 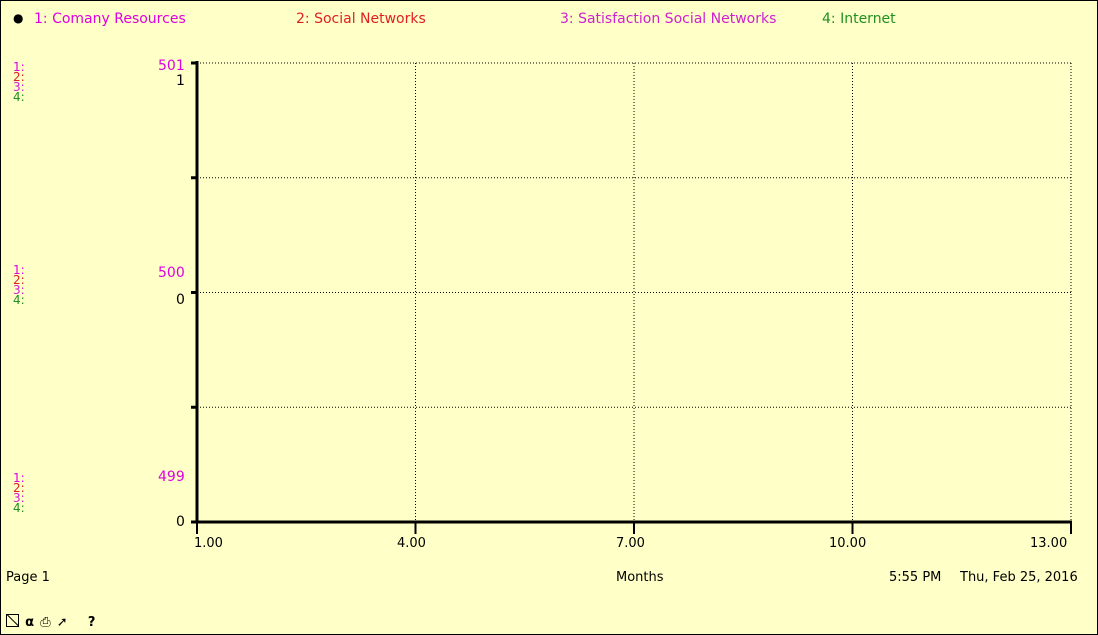 What do you see at coordinates (630, 544) in the screenshot?
I see `x-tick-3: 7.00` at bounding box center [630, 544].